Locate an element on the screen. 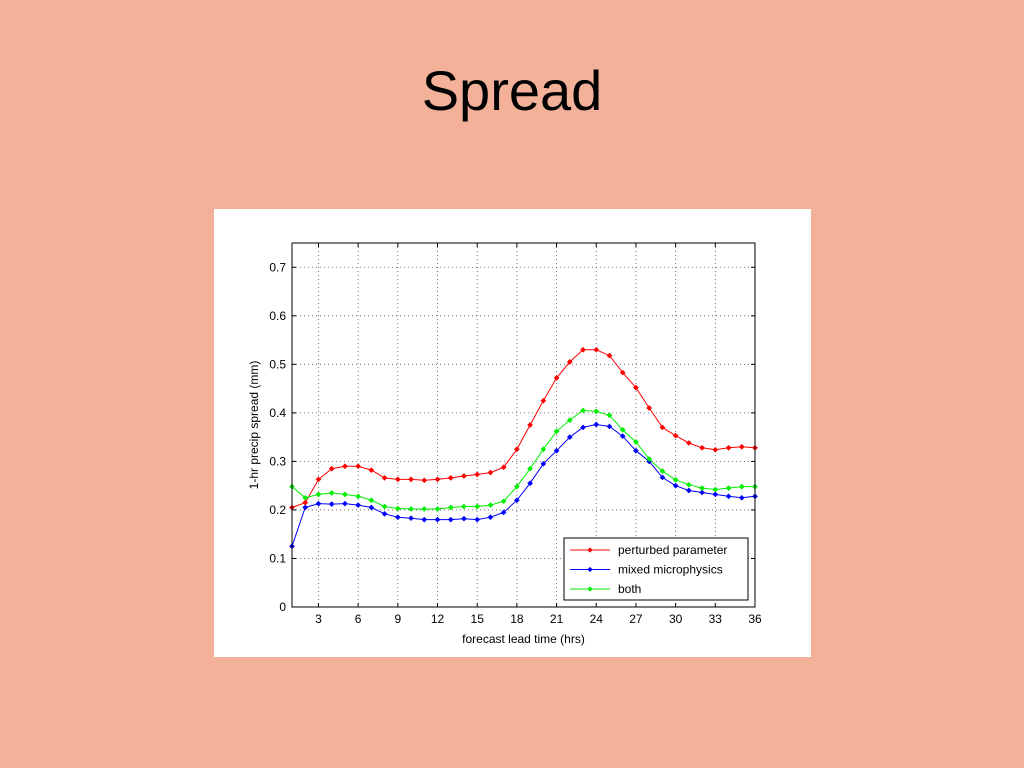  x-tick-label: 6 is located at coordinates (358, 619).